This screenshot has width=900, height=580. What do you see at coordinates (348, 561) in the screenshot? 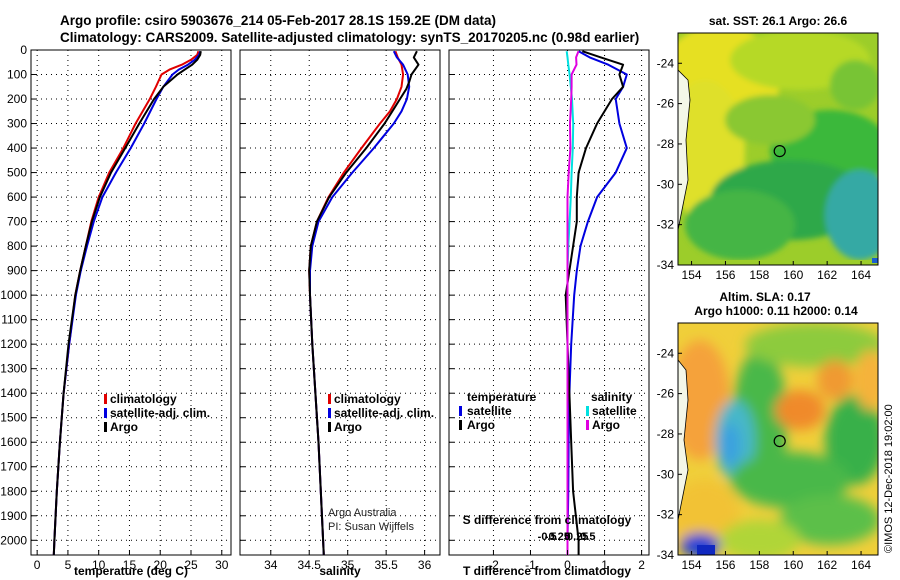
I see `salinity-x-ticks: 34 34.5 35 35.5 36` at bounding box center [348, 561].